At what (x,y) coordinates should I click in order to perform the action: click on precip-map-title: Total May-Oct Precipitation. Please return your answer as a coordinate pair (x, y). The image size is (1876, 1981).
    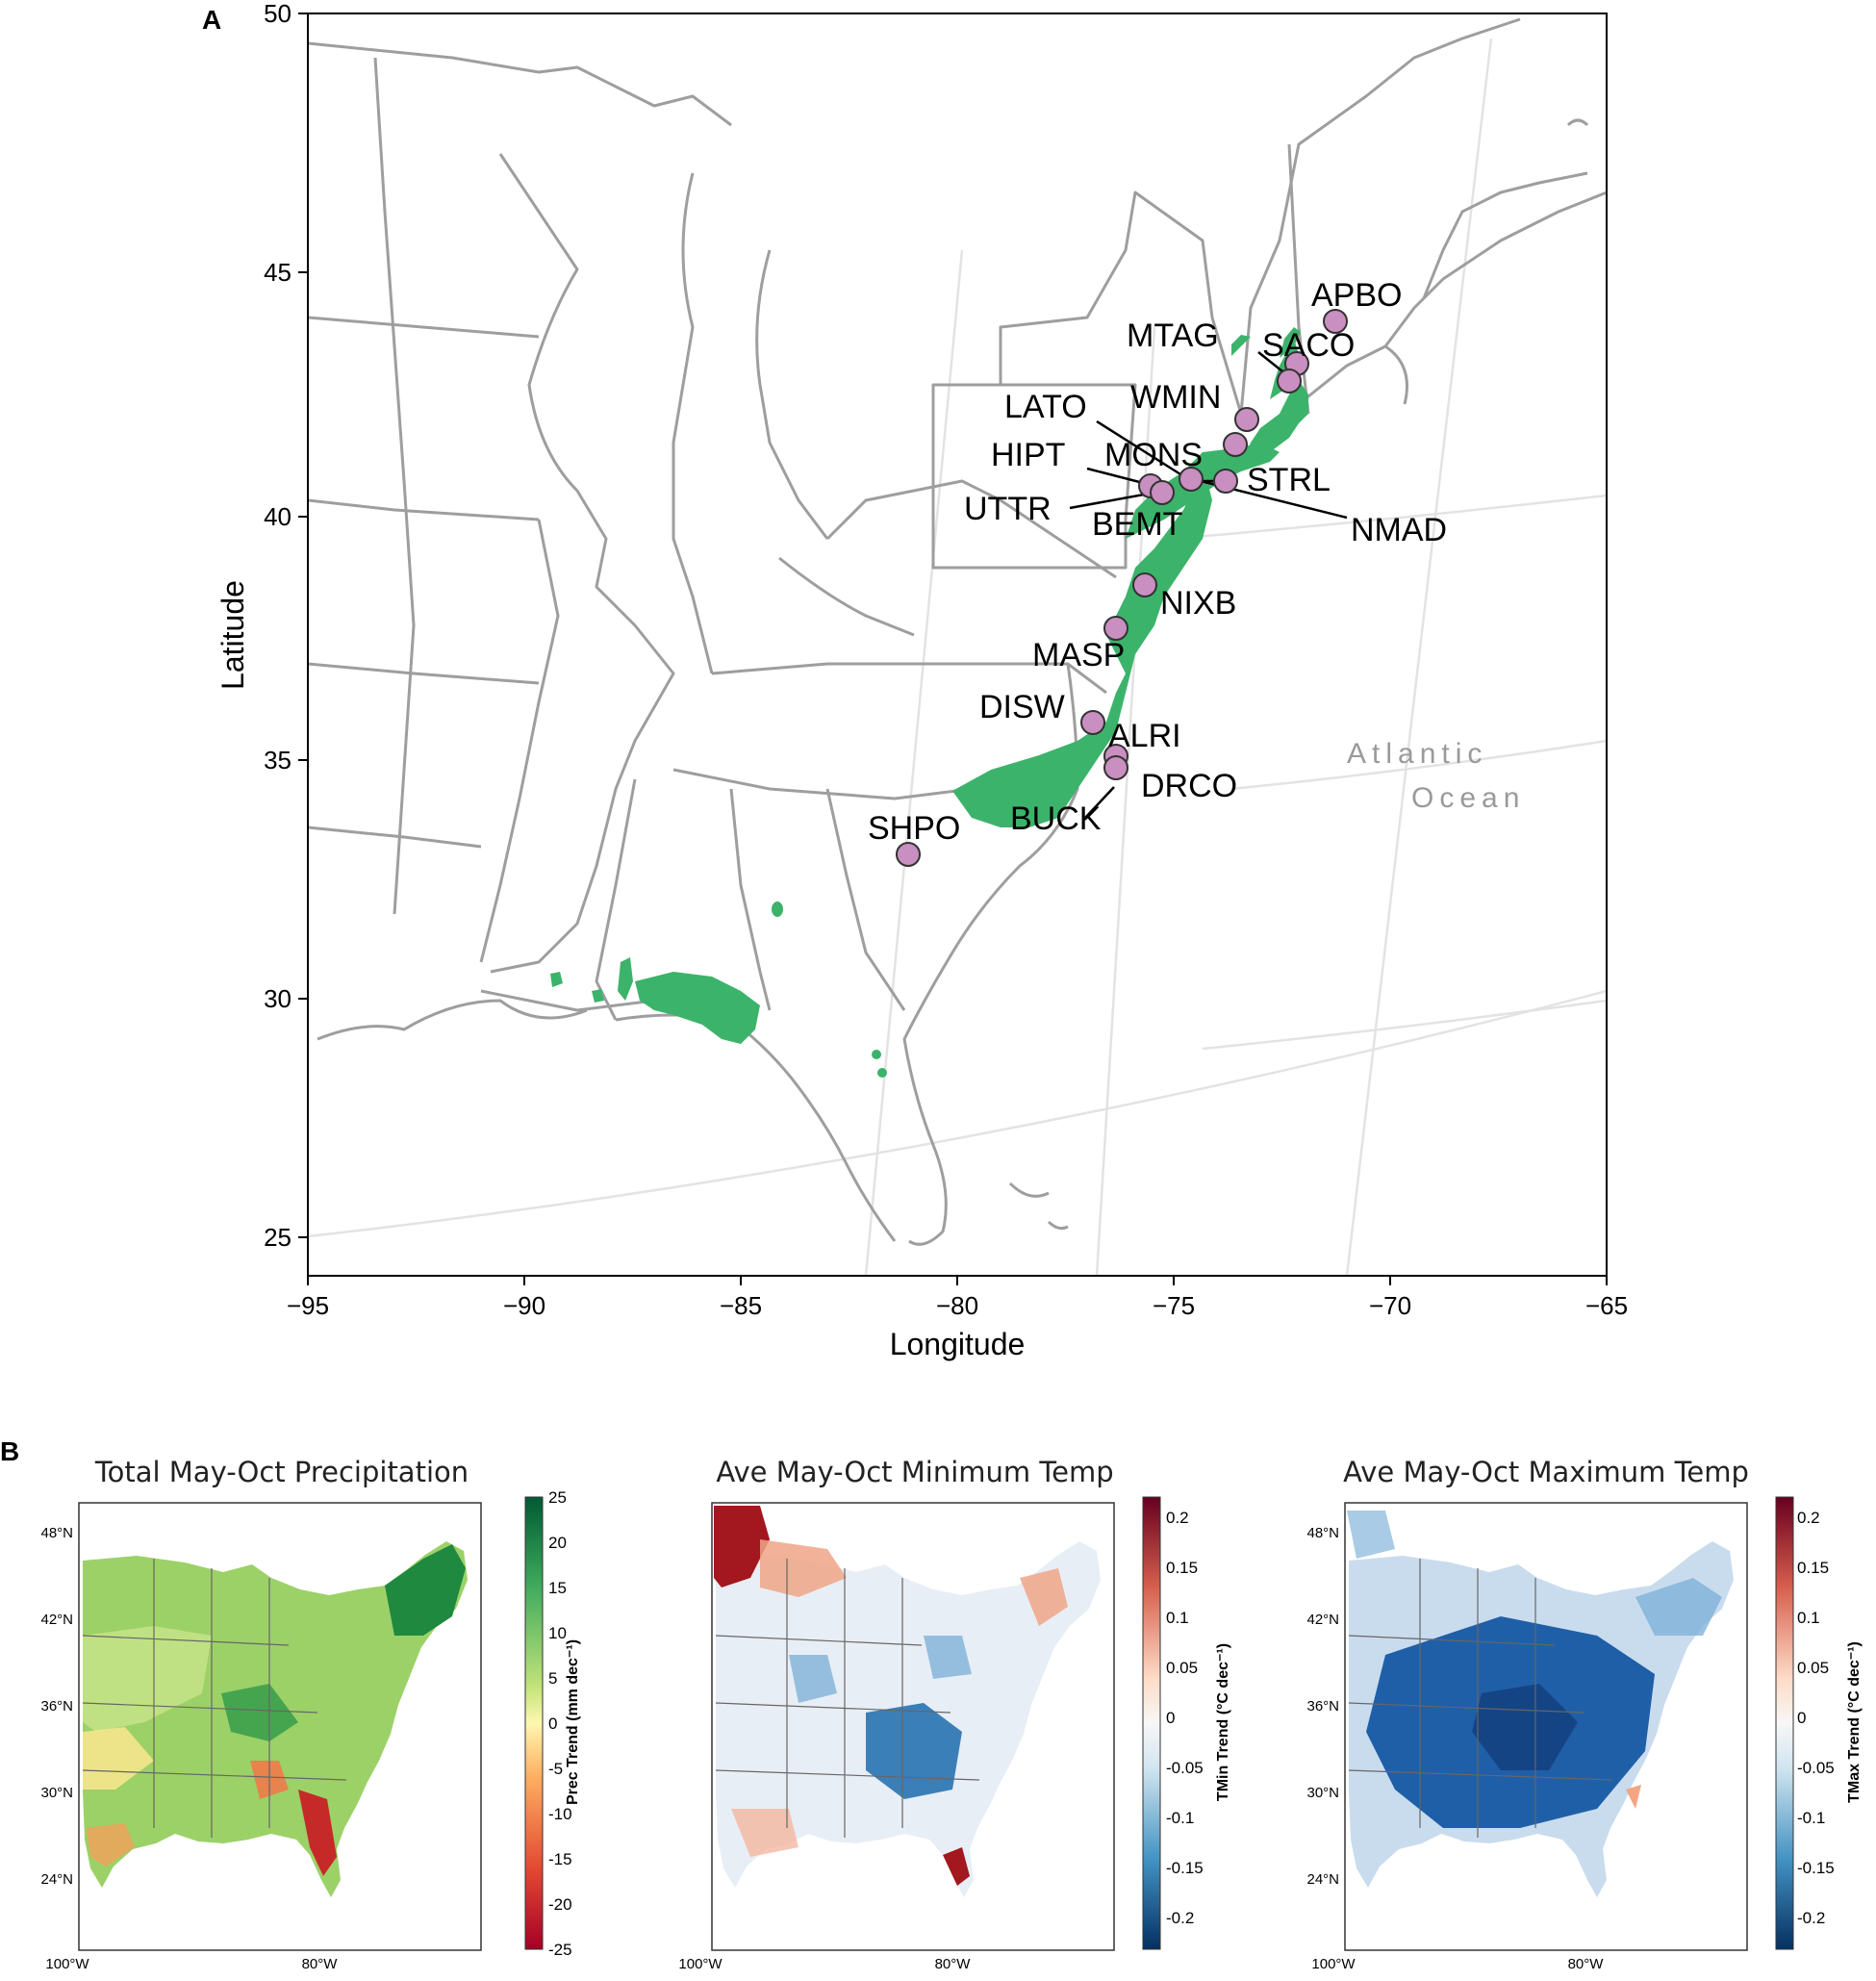
    Looking at the image, I should click on (281, 1472).